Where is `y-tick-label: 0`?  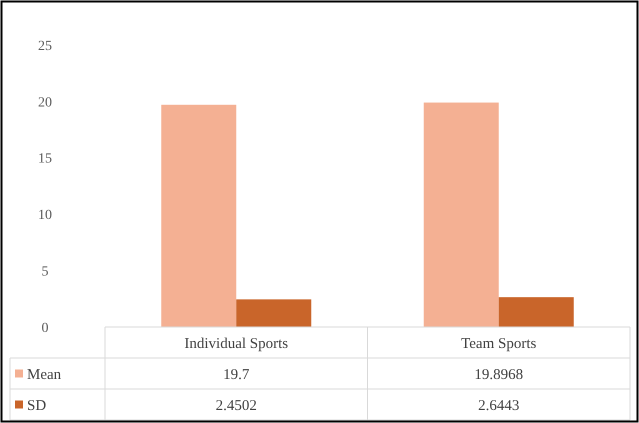
y-tick-label: 0 is located at coordinates (45, 328).